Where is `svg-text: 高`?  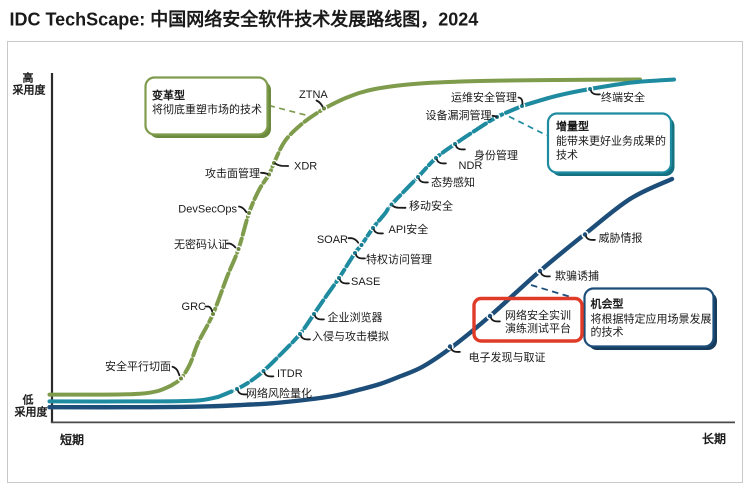 svg-text: 高 is located at coordinates (28, 78).